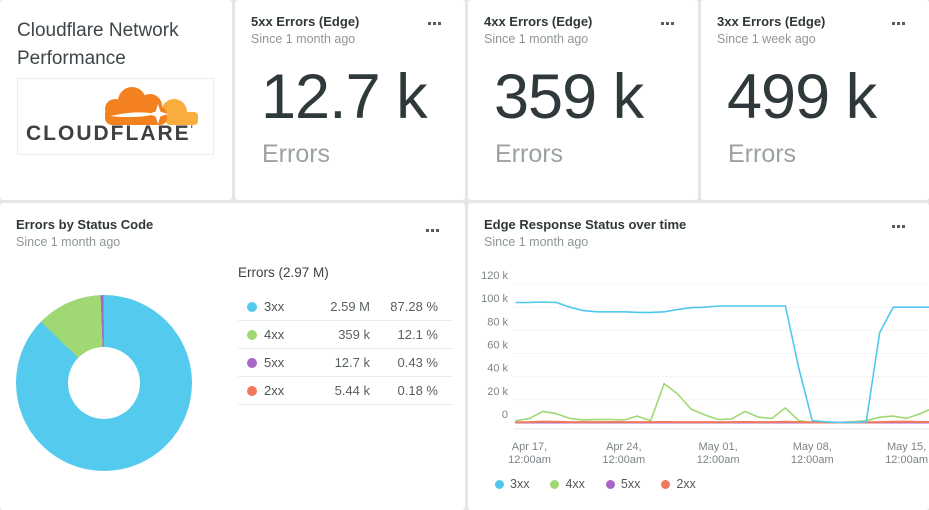 The width and height of the screenshot is (929, 510). I want to click on series-percent: 12.1 %, so click(417, 334).